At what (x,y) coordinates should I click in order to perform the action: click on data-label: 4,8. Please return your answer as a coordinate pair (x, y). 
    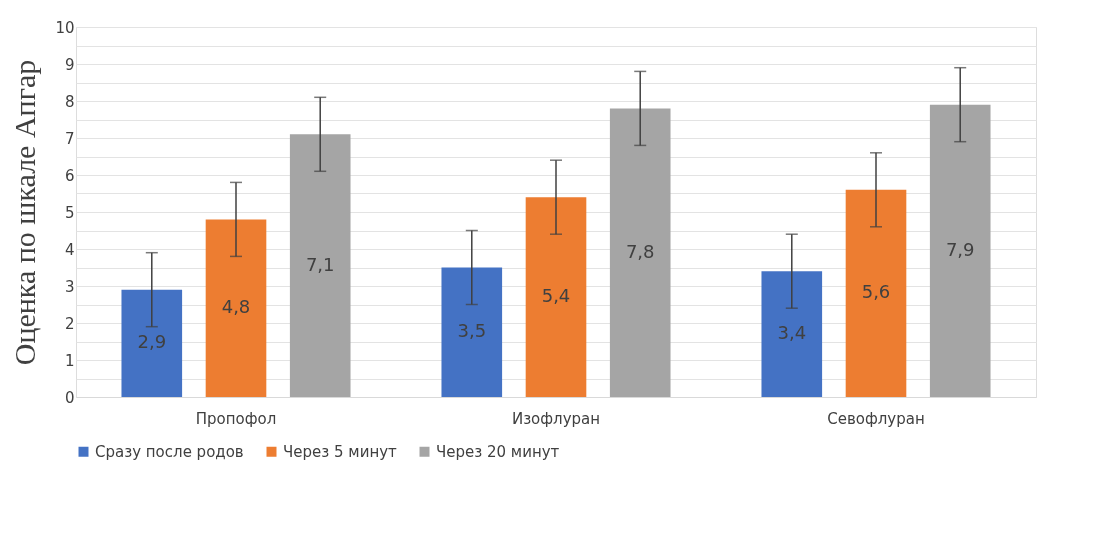
    Looking at the image, I should click on (236, 307).